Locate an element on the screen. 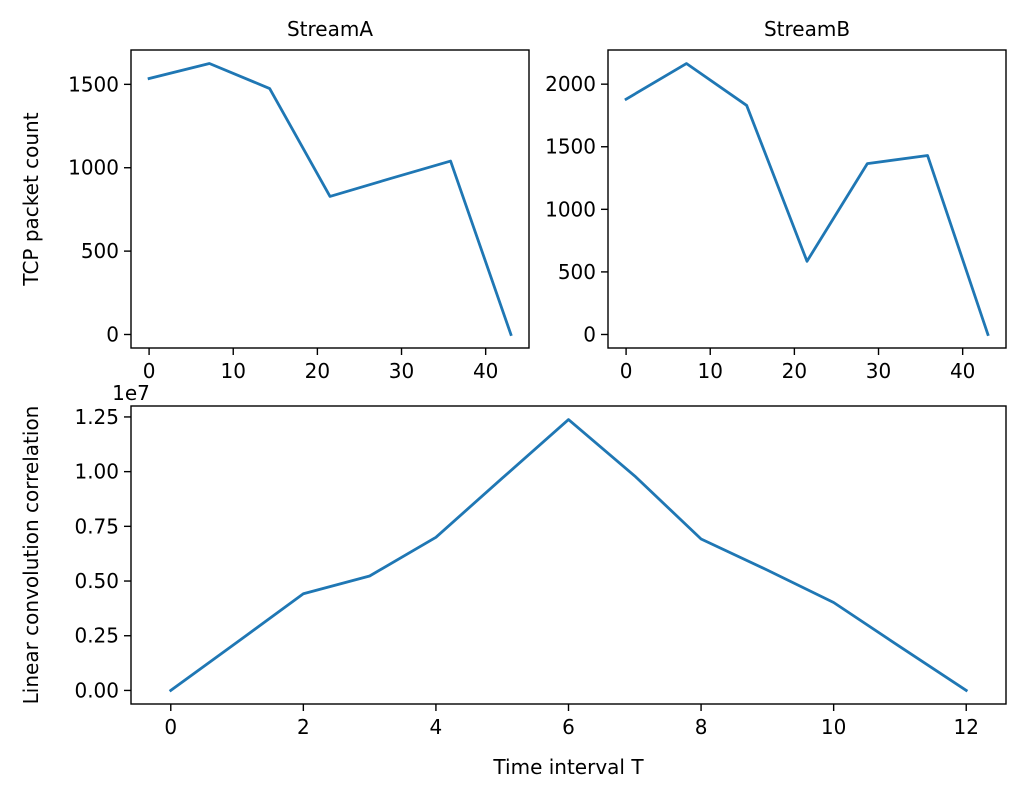  chart-title: StreamA is located at coordinates (330, 29).